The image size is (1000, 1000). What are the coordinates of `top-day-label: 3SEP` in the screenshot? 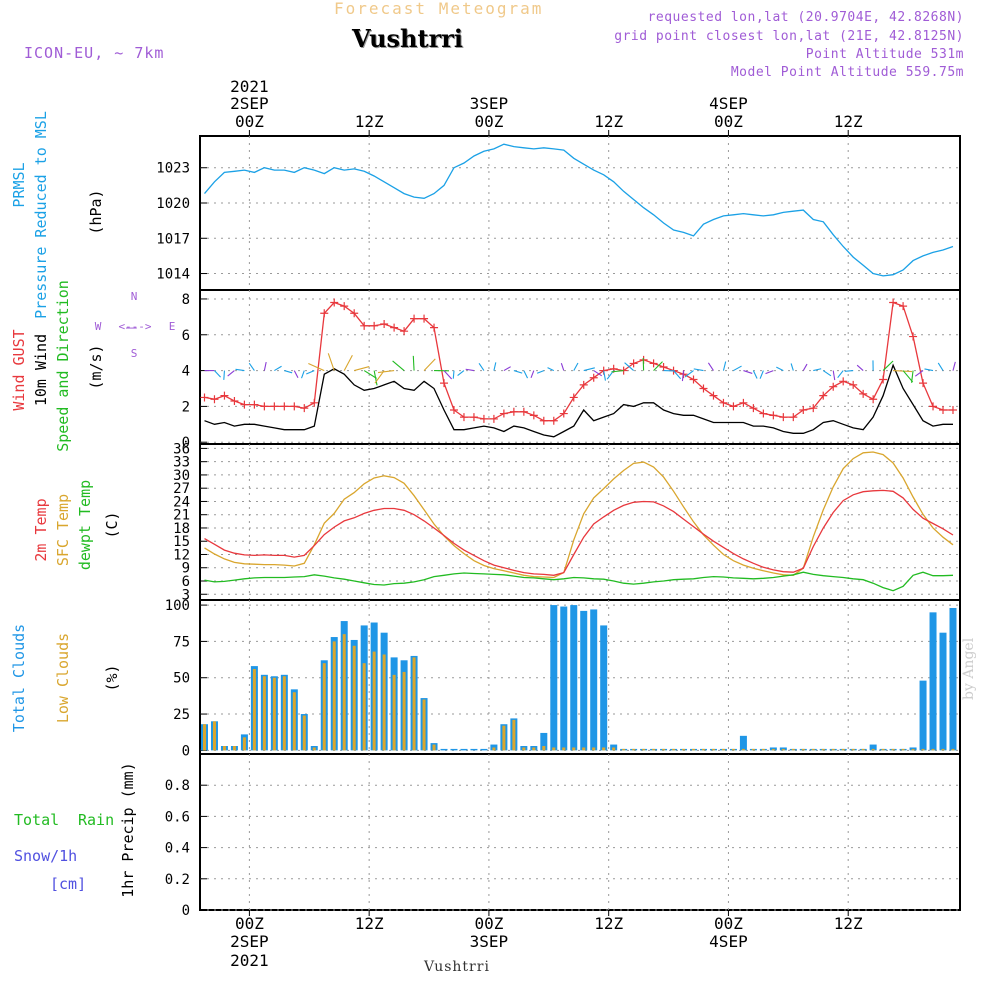 It's located at (489, 103).